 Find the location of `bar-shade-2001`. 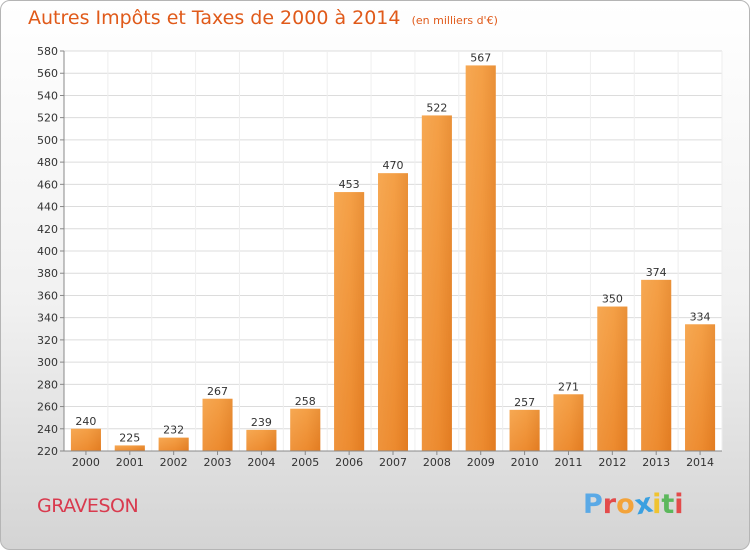

bar-shade-2001 is located at coordinates (129, 448).